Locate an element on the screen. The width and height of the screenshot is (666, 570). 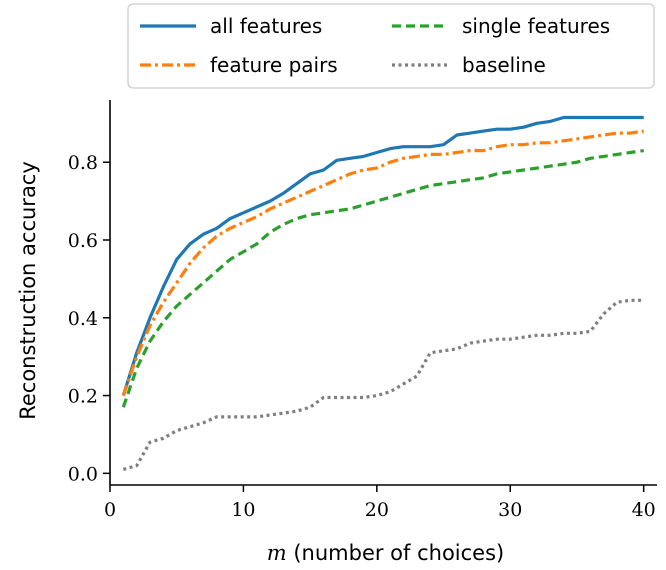
y-tick-label: 0.0 is located at coordinates (83, 474).